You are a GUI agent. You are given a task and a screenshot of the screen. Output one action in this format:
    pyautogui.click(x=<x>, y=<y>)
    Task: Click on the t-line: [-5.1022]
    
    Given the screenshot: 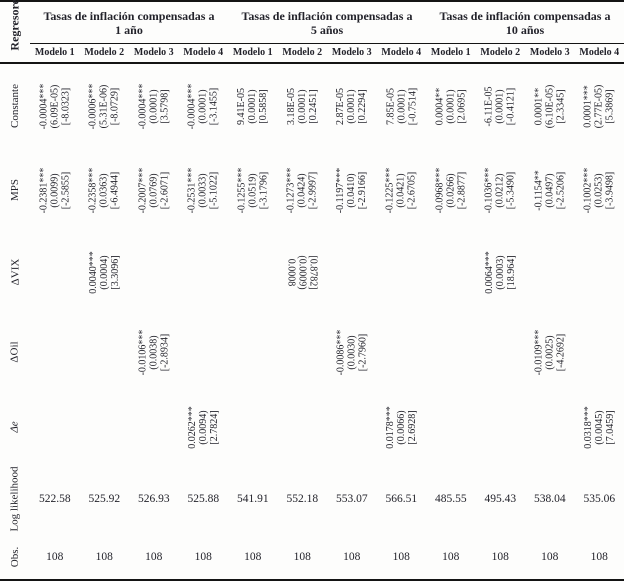 What is the action you would take?
    pyautogui.click(x=214, y=190)
    